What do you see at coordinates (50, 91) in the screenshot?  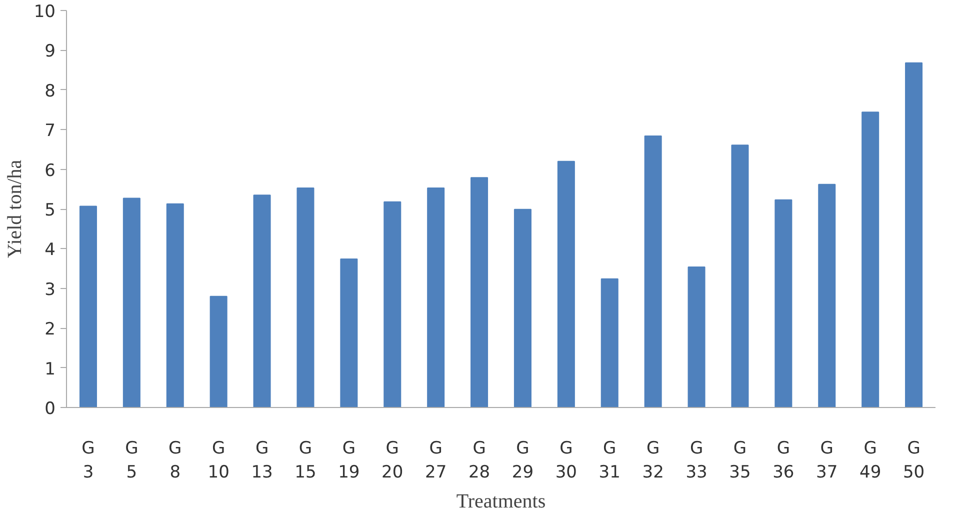 I see `y-tick-label: 8` at bounding box center [50, 91].